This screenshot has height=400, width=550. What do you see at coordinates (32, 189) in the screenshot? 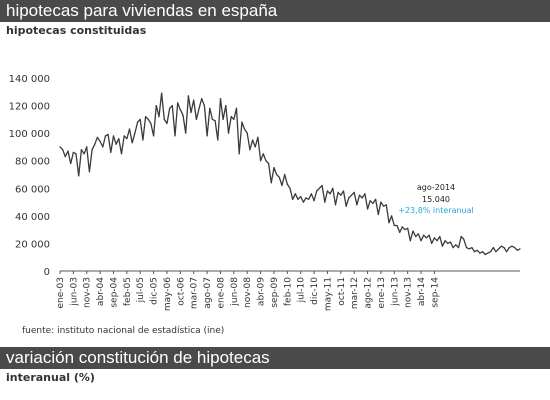
I see `y-tick-label: 60 000` at bounding box center [32, 189].